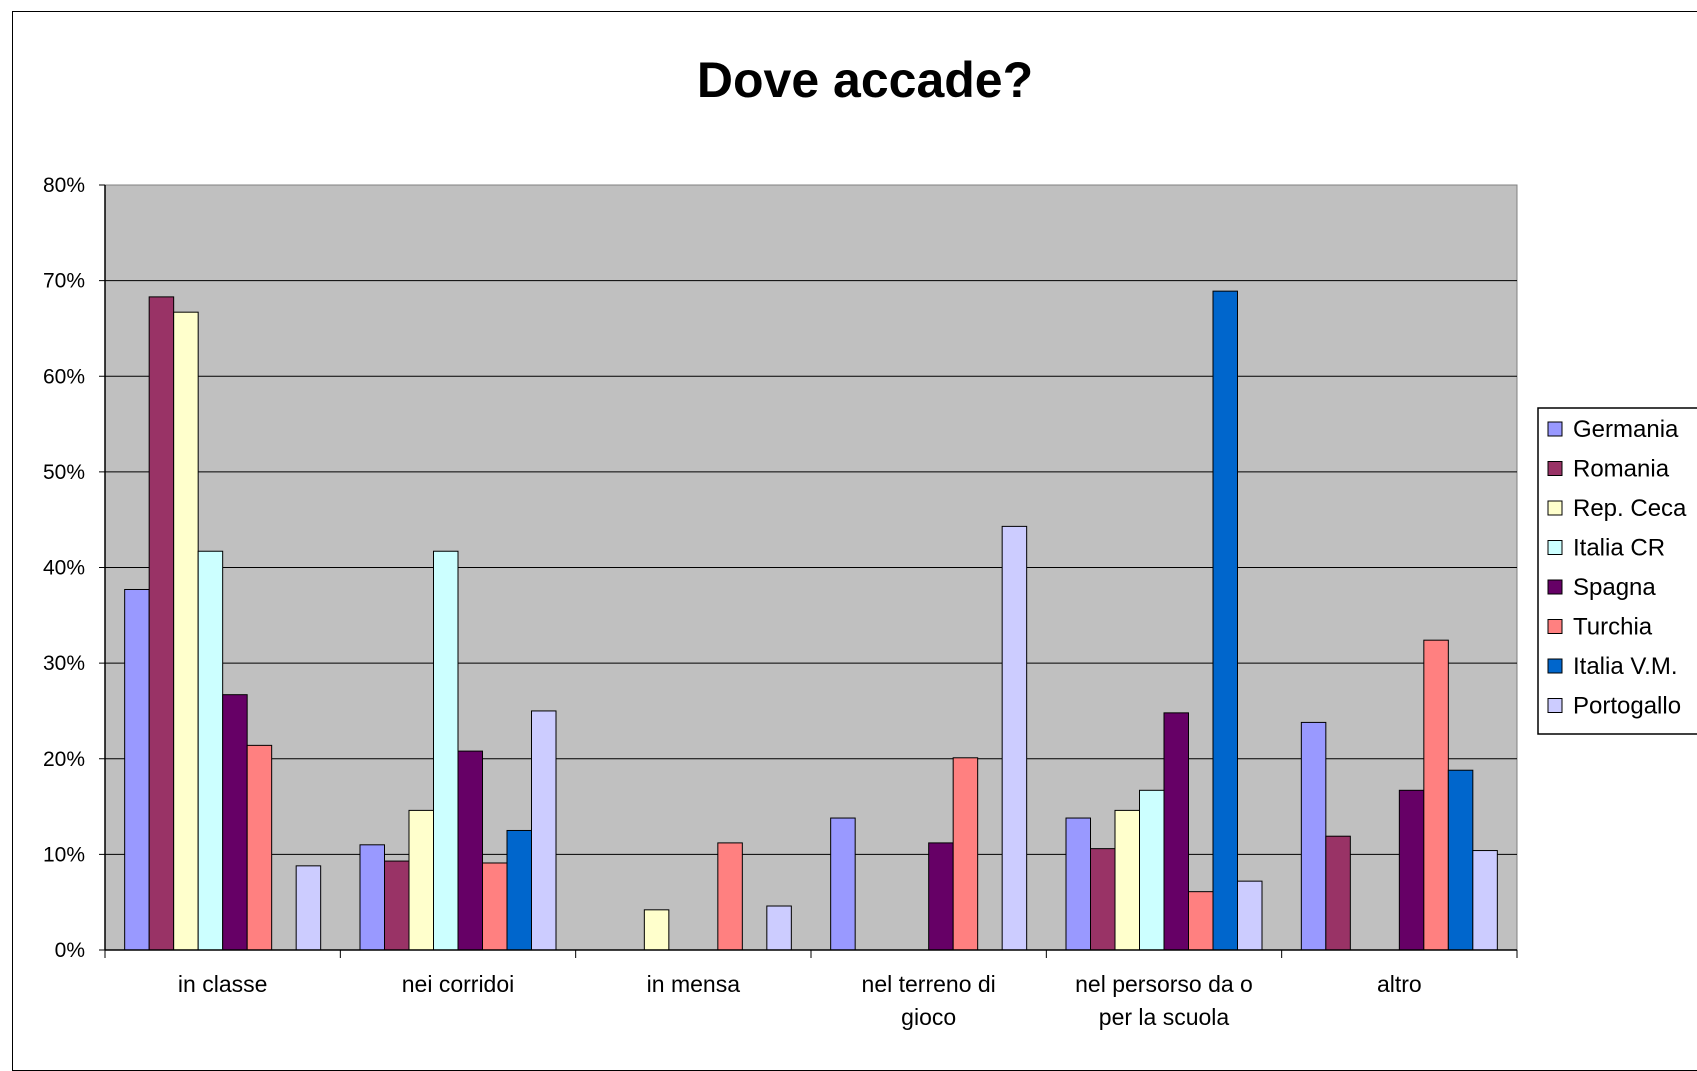  What do you see at coordinates (222, 984) in the screenshot?
I see `category-label: in classe` at bounding box center [222, 984].